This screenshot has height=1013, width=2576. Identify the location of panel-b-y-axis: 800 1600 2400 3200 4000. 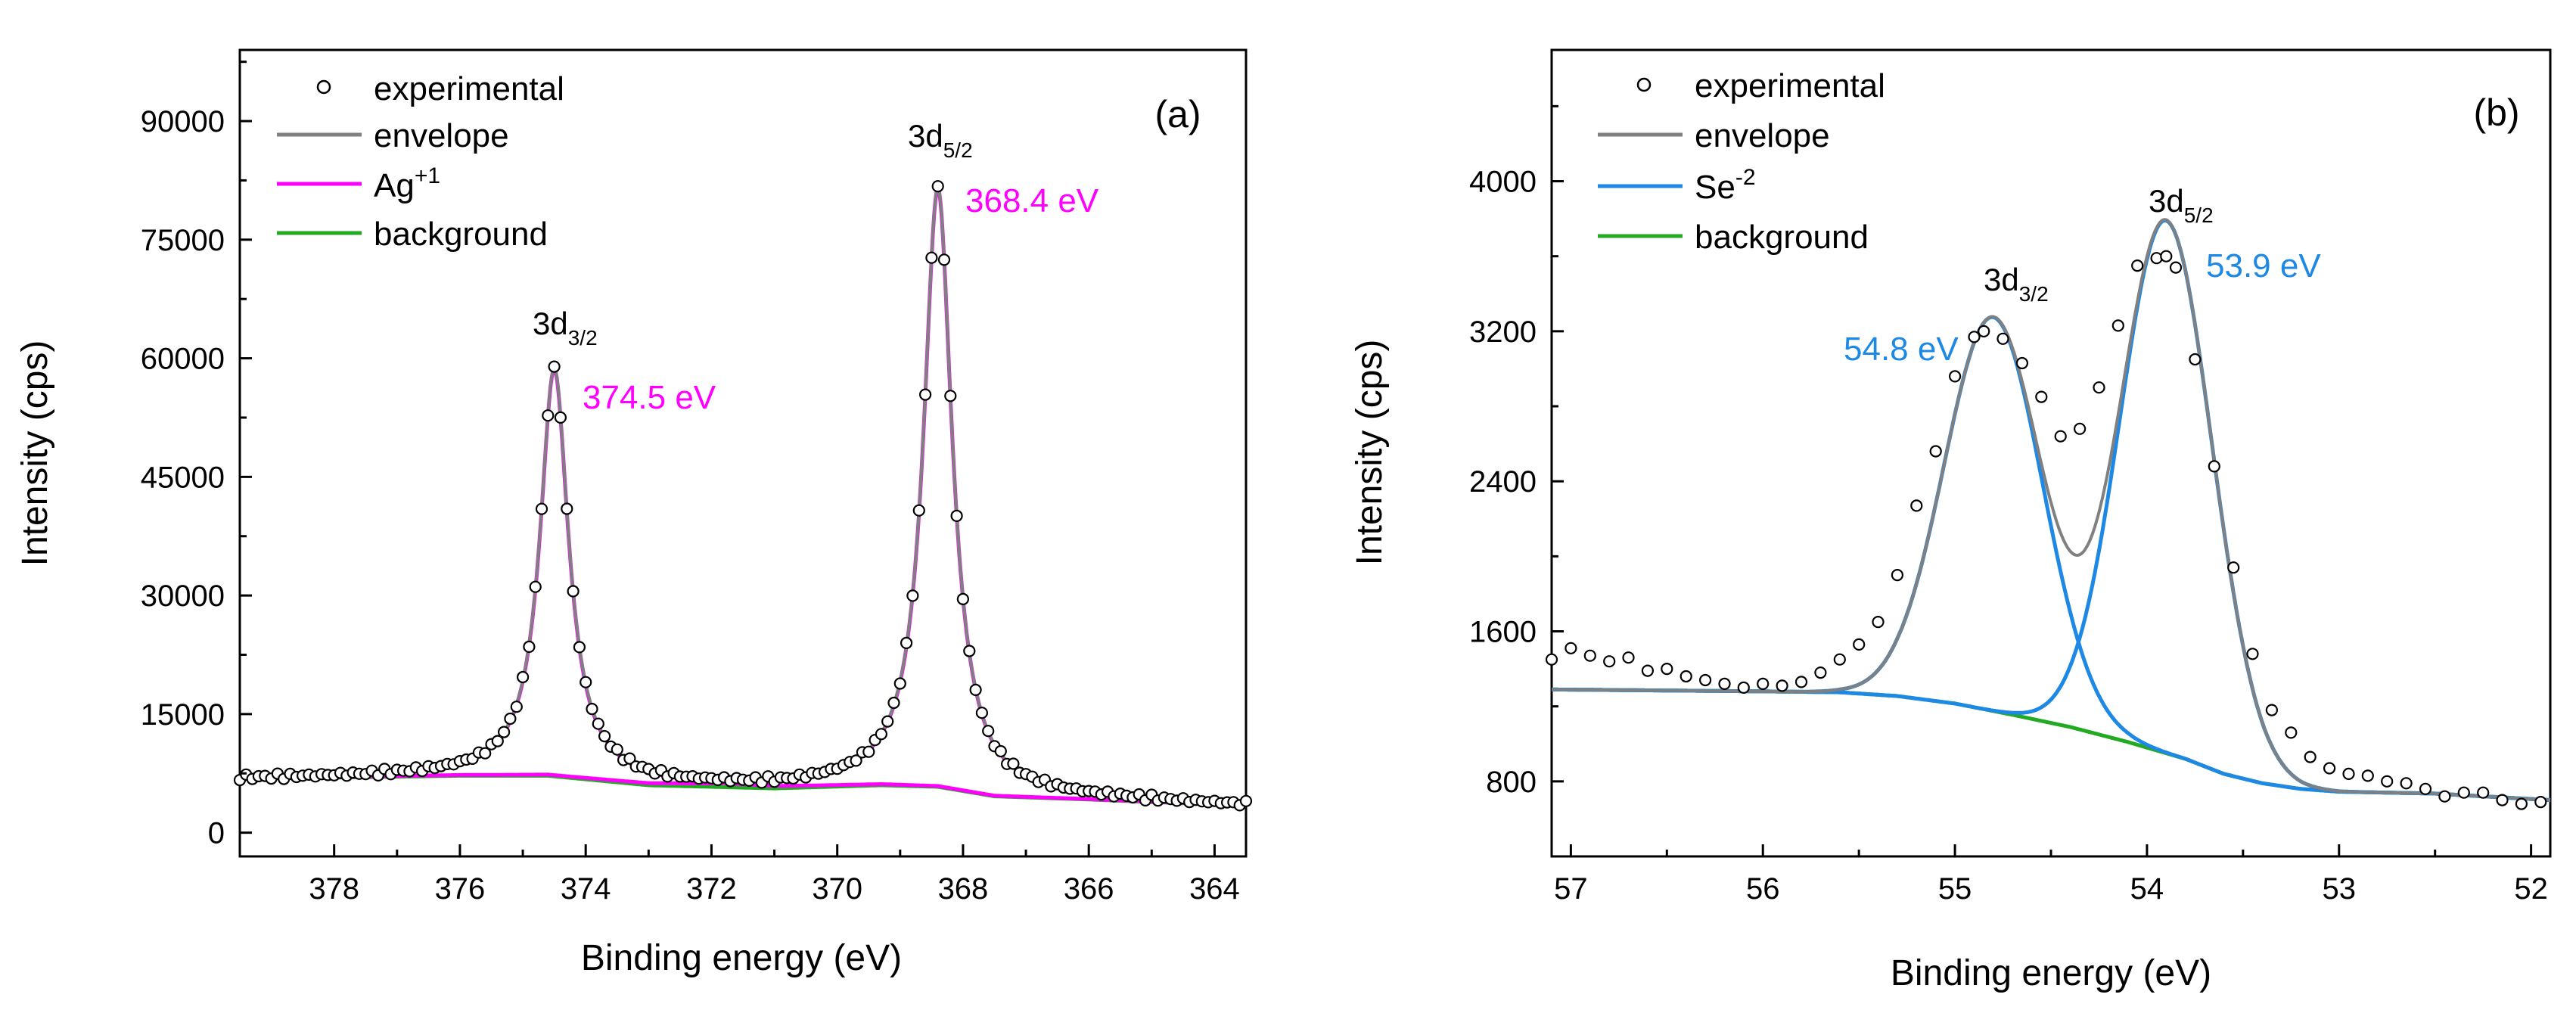
(1516, 481).